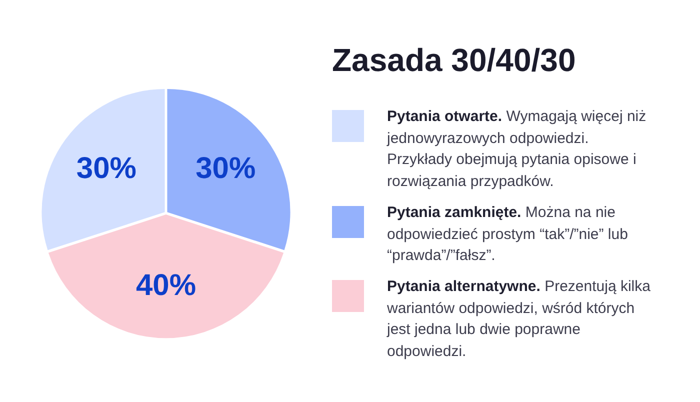  What do you see at coordinates (454, 60) in the screenshot?
I see `chart-title: Zasada 30/40/30` at bounding box center [454, 60].